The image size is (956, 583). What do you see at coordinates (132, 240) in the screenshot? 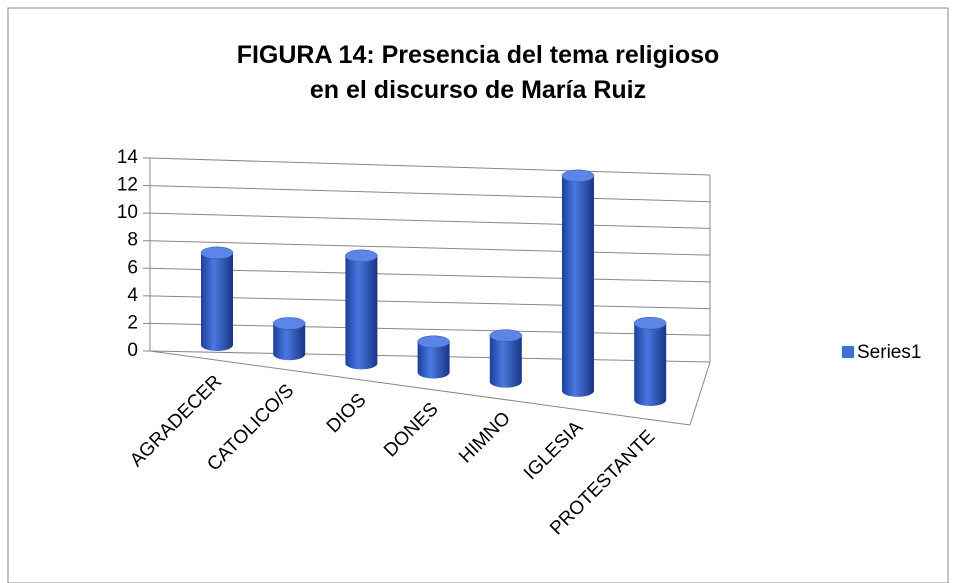
I see `y-tick-label: 8` at bounding box center [132, 240].